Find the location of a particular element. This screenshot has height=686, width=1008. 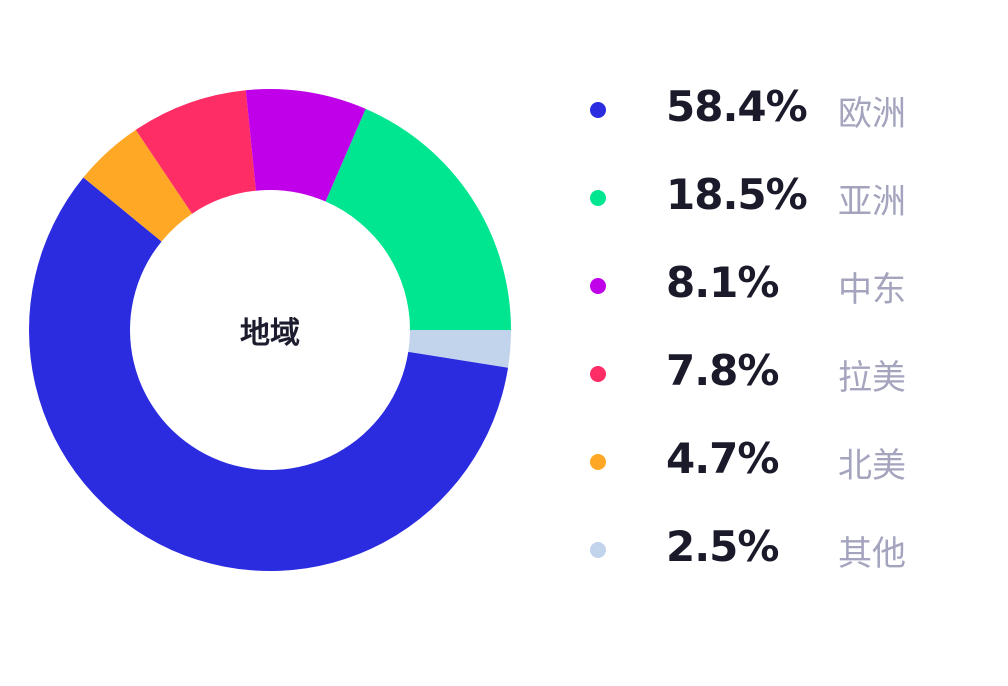

donut-slice-拉美 is located at coordinates (195, 152).